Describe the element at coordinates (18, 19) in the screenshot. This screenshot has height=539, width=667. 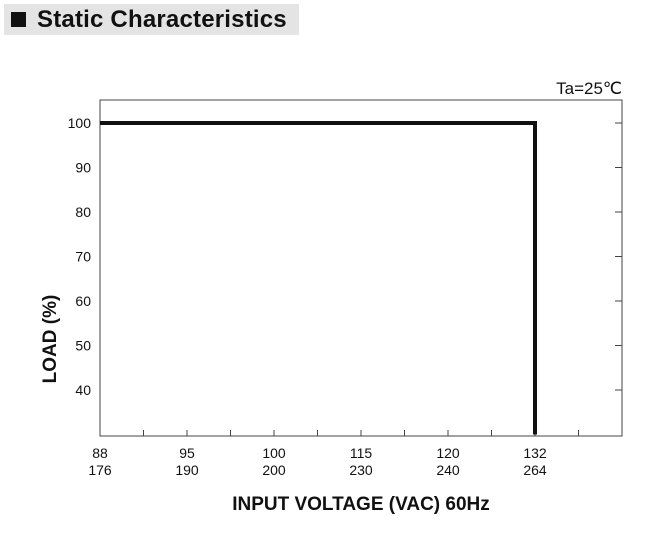
I see `square-bullet-icon` at that location.